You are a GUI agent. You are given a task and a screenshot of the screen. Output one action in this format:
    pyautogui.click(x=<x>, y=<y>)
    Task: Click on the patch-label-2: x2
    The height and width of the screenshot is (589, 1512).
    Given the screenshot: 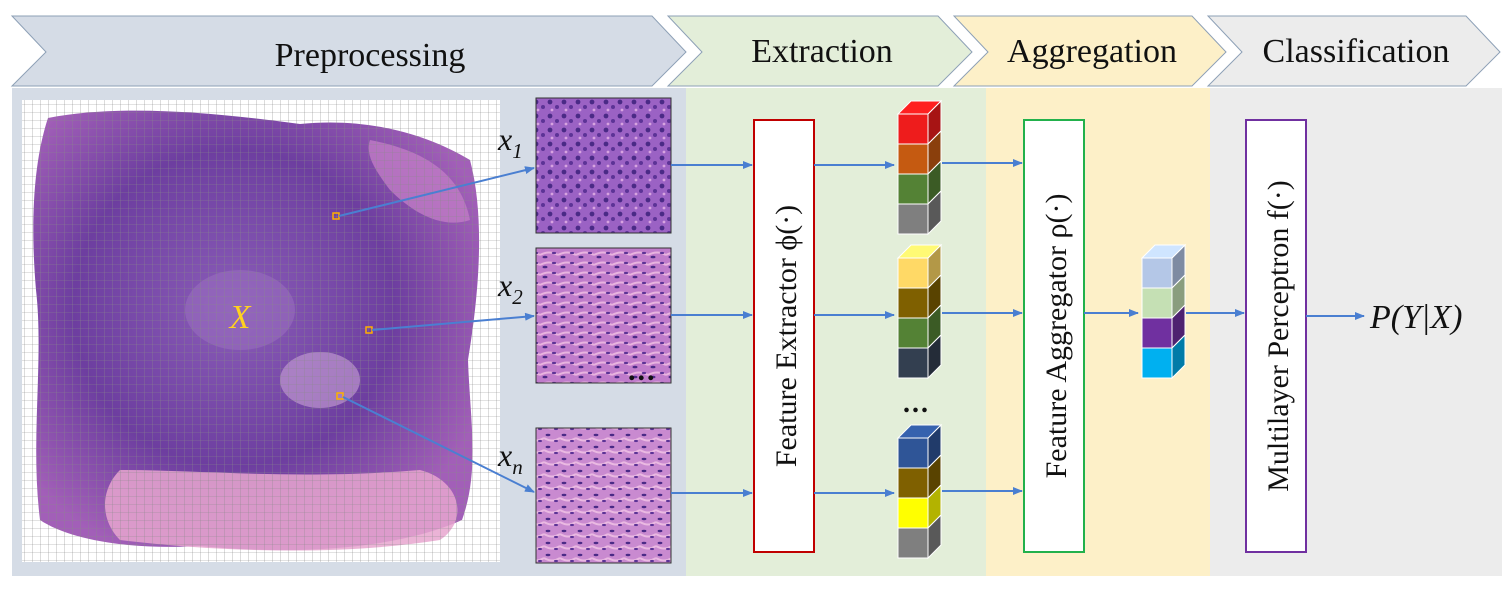 What is the action you would take?
    pyautogui.click(x=510, y=288)
    